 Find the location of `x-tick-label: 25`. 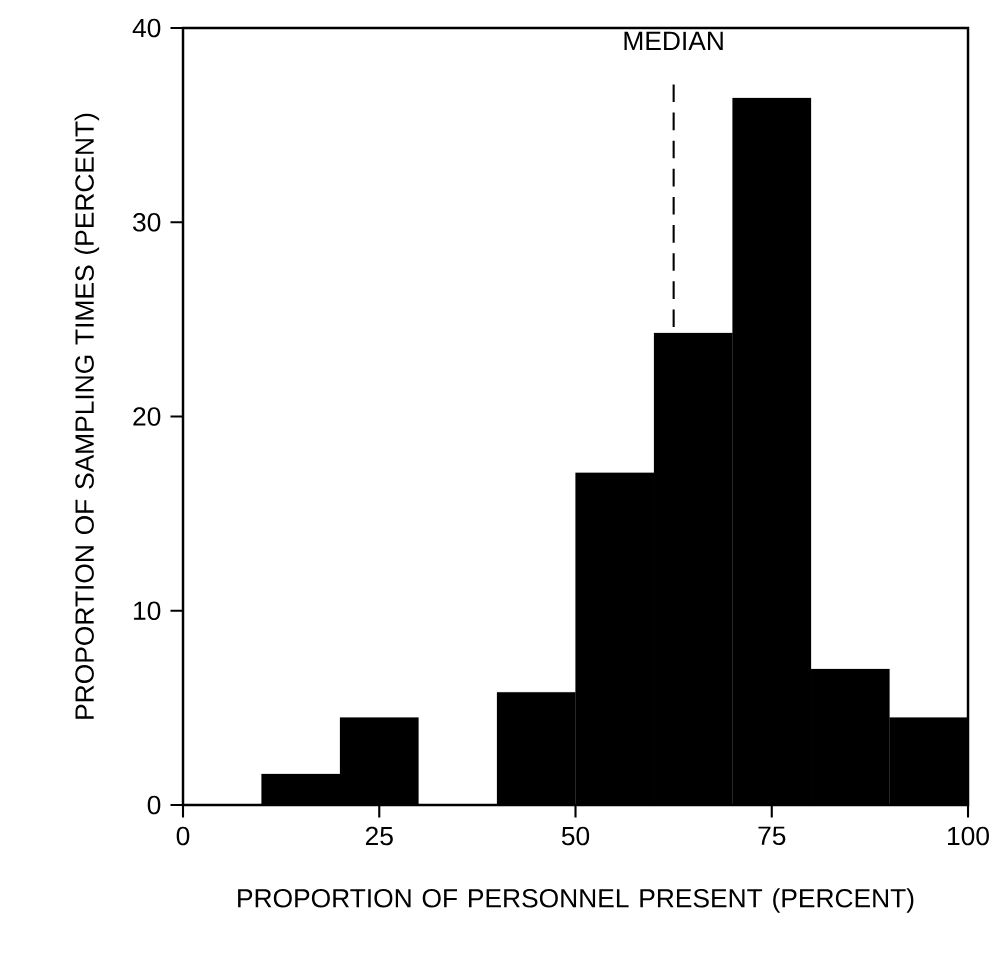

x-tick-label: 25 is located at coordinates (379, 836).